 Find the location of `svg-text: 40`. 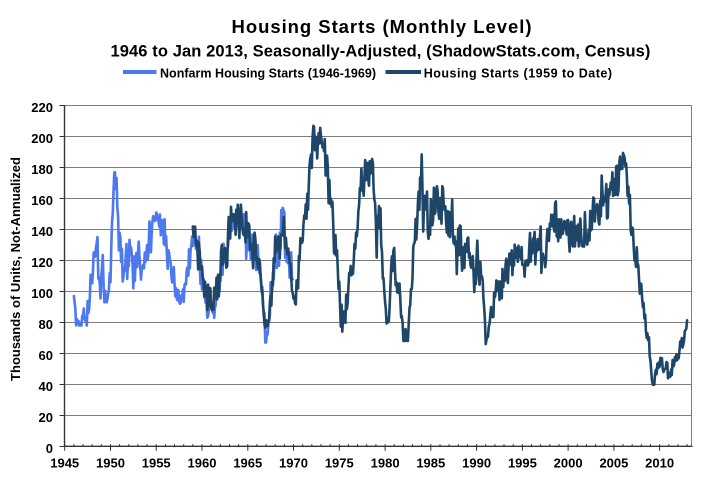

svg-text: 40 is located at coordinates (46, 386).